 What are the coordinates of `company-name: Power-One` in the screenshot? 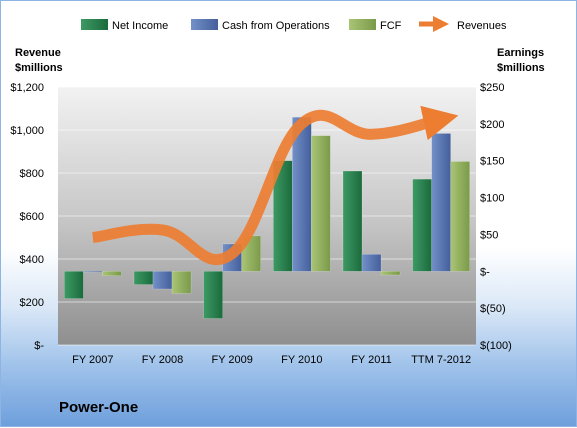 It's located at (99, 407).